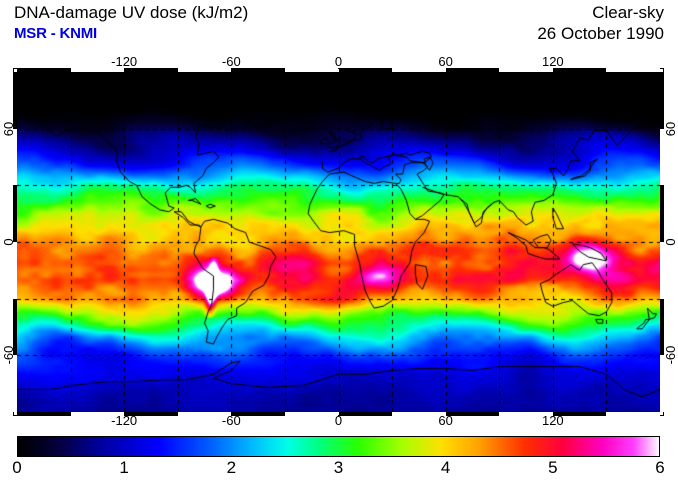 This screenshot has width=678, height=480. I want to click on colorbar-gradient, so click(338, 446).